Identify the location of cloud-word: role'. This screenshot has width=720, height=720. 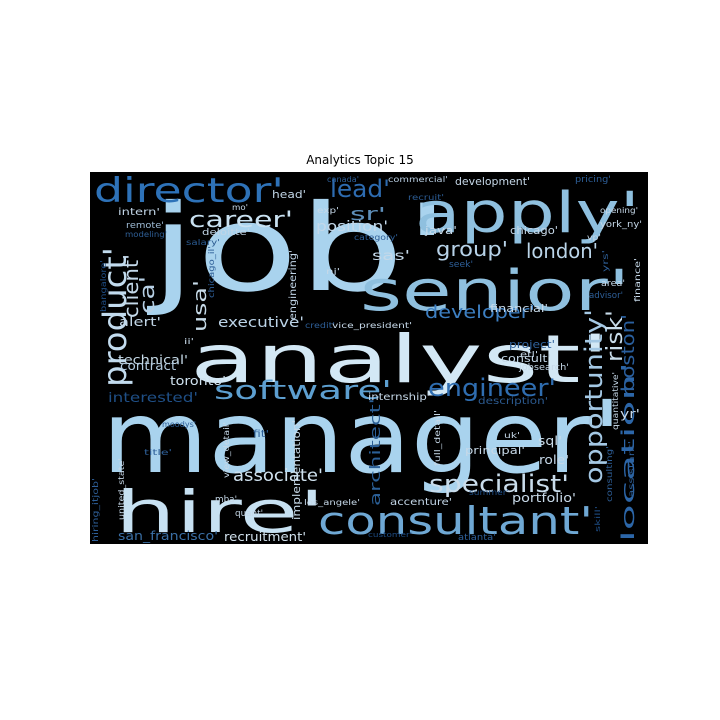
(554, 460).